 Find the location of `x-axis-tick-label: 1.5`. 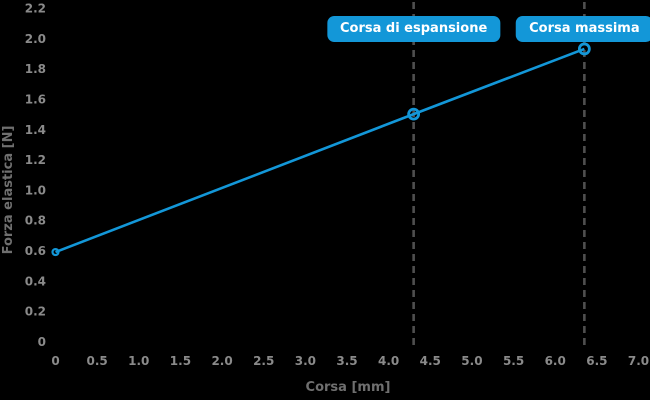

x-axis-tick-label: 1.5 is located at coordinates (180, 361).